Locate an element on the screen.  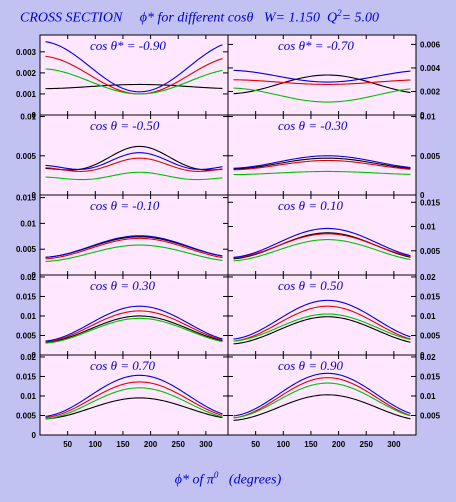
panel-label: cos θ = 0.70 is located at coordinates (122, 365).